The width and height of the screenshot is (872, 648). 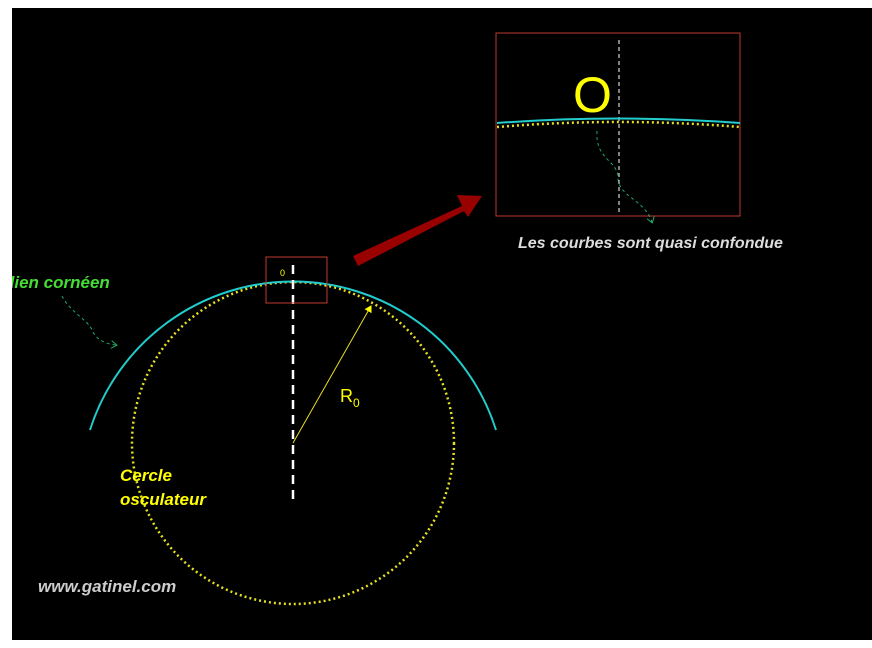 What do you see at coordinates (592, 95) in the screenshot?
I see `zoom-point-label: O` at bounding box center [592, 95].